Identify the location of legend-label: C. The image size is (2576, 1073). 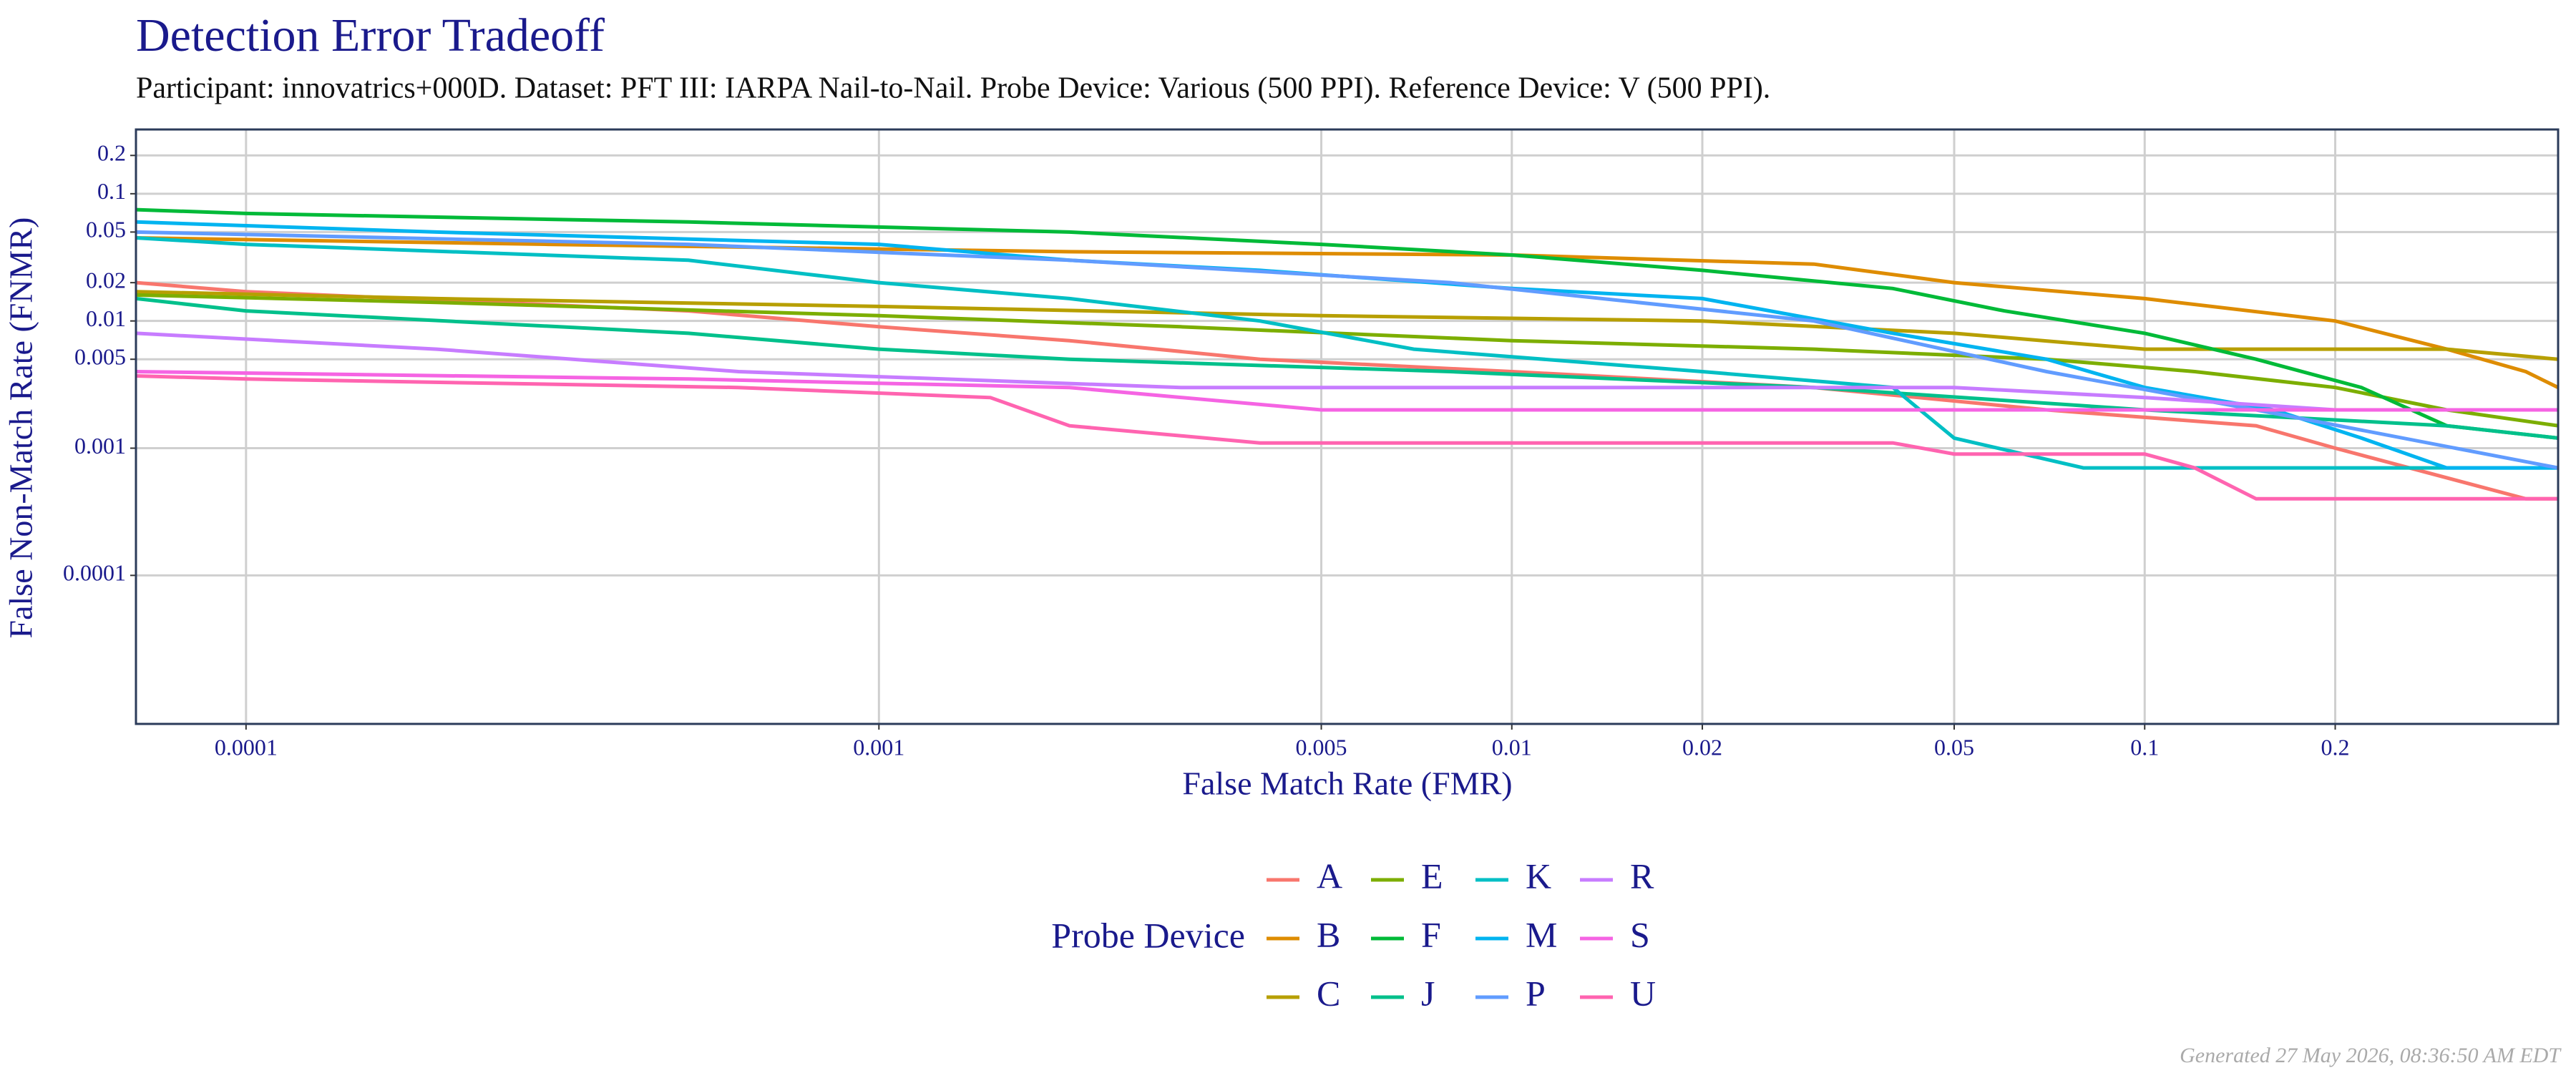
(1328, 993).